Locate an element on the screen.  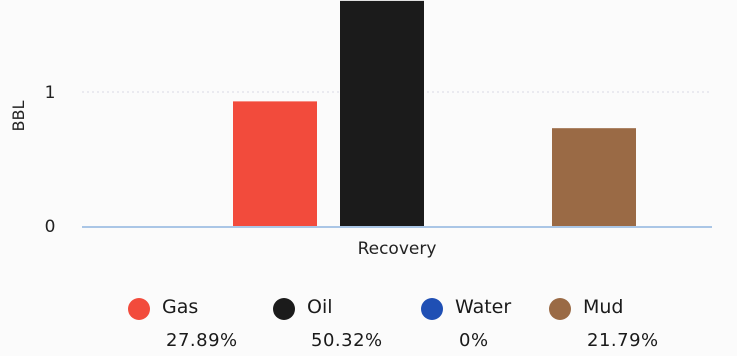
legend-percent-water: 0% is located at coordinates (474, 340).